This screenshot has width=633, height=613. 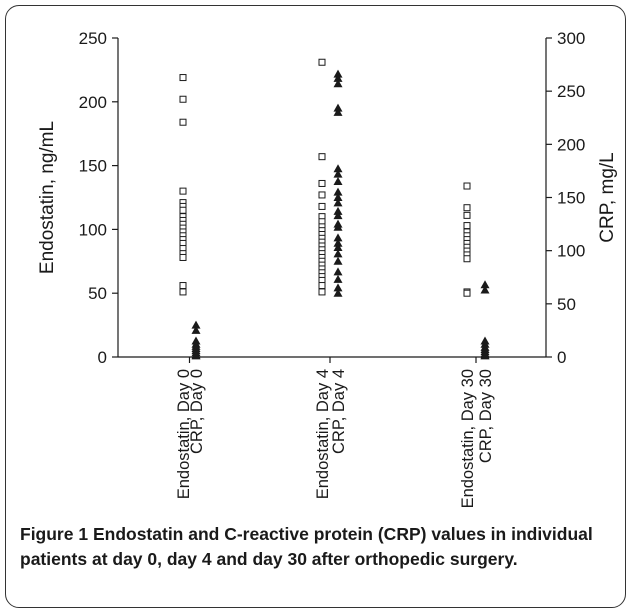 I want to click on right-tick-label: 0, so click(x=561, y=357).